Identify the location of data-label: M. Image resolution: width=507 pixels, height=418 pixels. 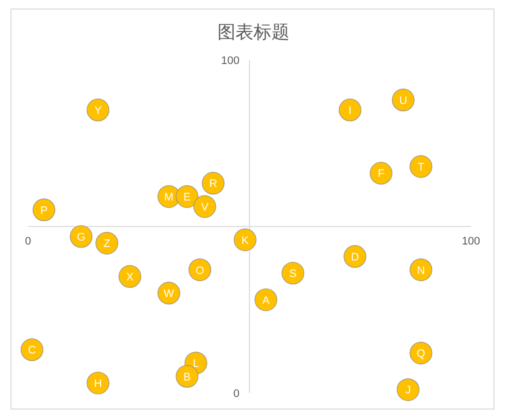
(169, 198).